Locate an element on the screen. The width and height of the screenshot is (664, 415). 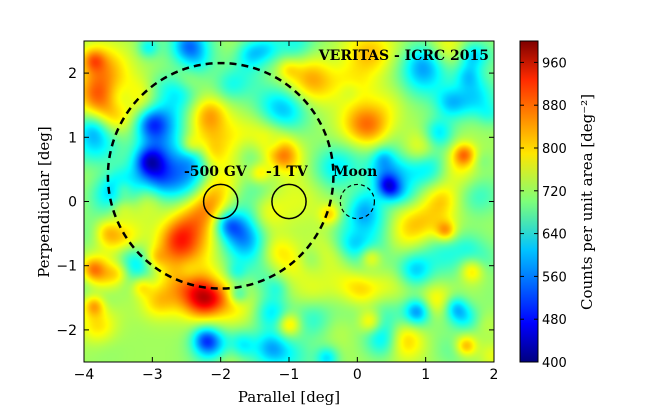
colorbar-tick-label: 960 is located at coordinates (554, 63).